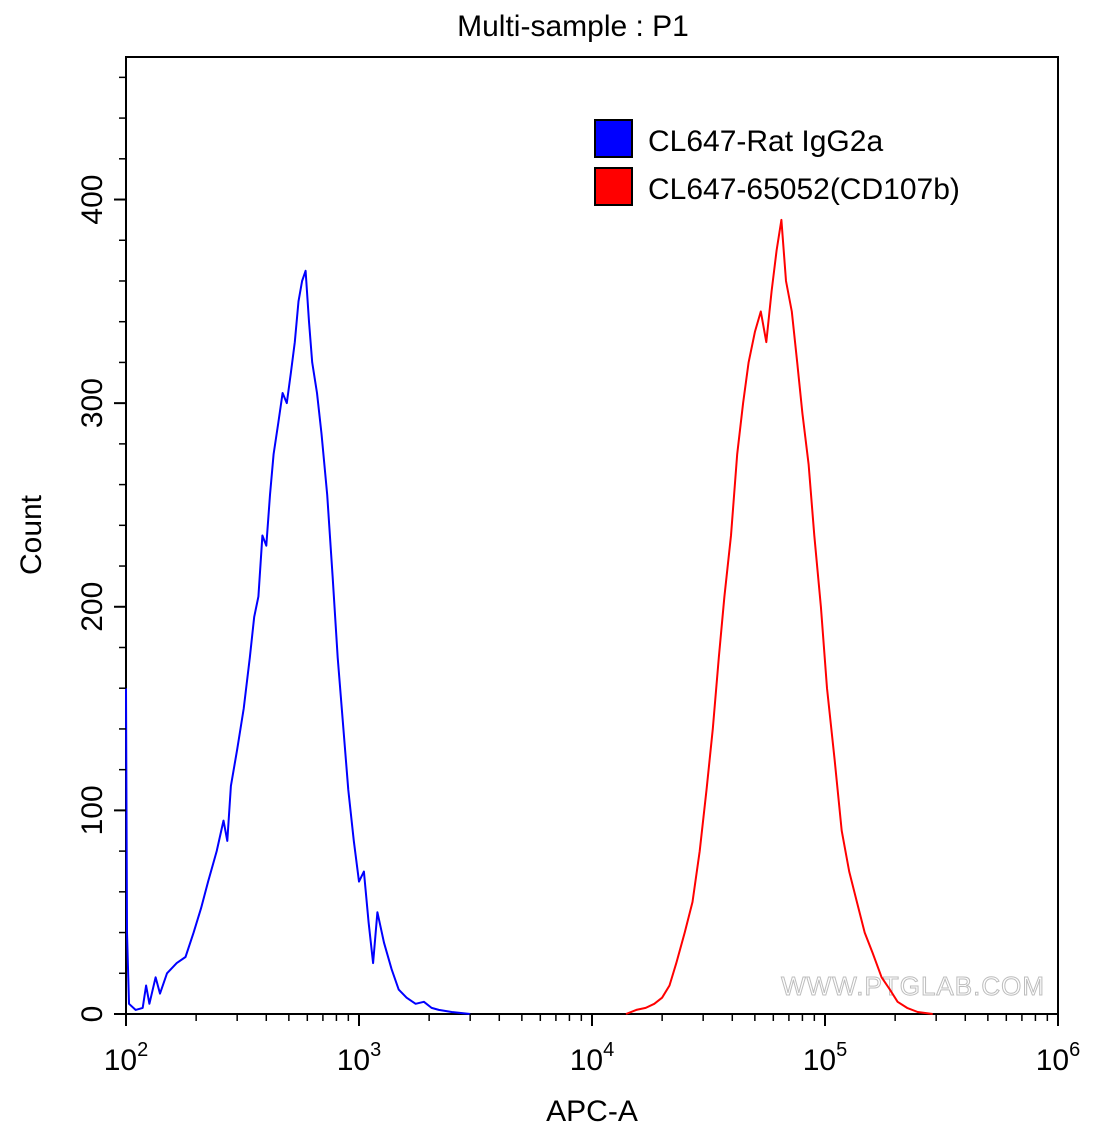 The height and width of the screenshot is (1131, 1106). What do you see at coordinates (804, 189) in the screenshot?
I see `legend-label: CL647-65052(CD107b)` at bounding box center [804, 189].